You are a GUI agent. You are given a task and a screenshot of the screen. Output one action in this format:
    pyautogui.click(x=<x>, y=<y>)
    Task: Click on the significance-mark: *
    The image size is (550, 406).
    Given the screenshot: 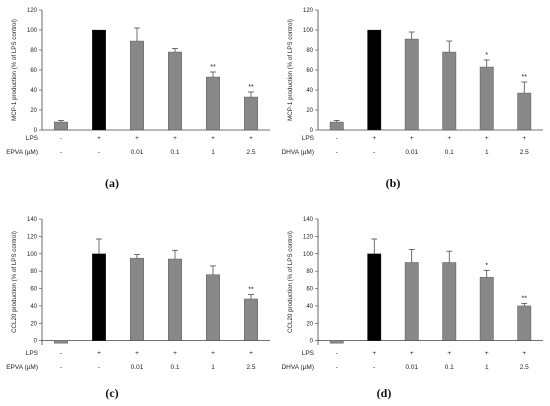 What is the action you would take?
    pyautogui.click(x=486, y=55)
    